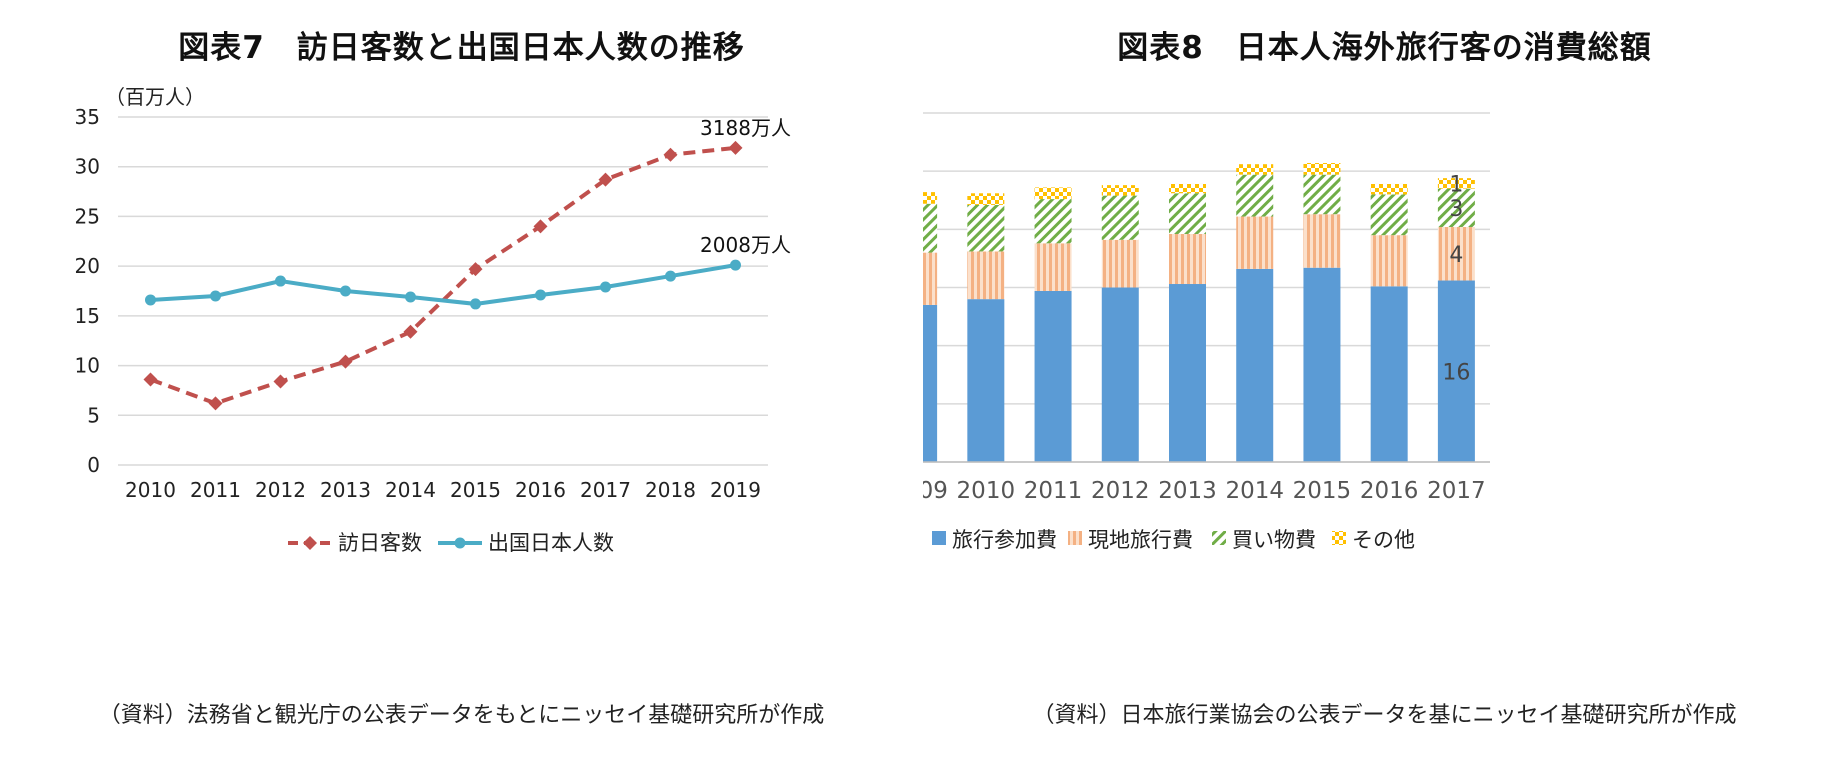 The image size is (1846, 758). What do you see at coordinates (735, 490) in the screenshot?
I see `x-tick-label: 2019` at bounding box center [735, 490].